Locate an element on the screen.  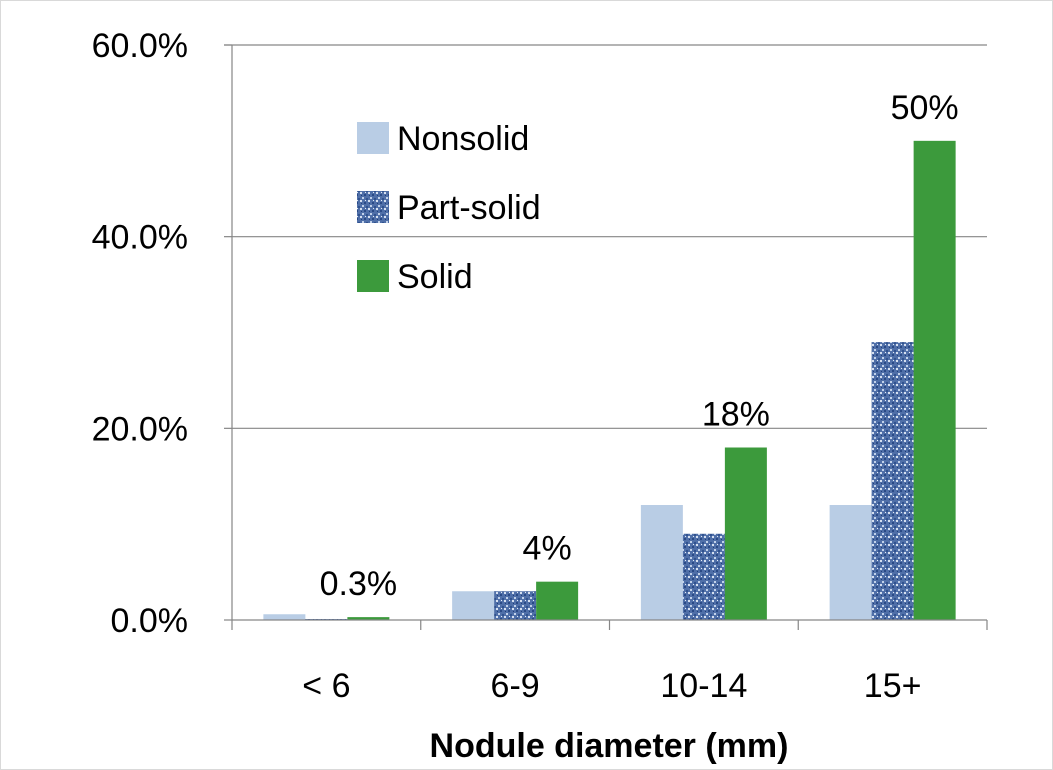
data-label-3: 18% is located at coordinates (736, 415).